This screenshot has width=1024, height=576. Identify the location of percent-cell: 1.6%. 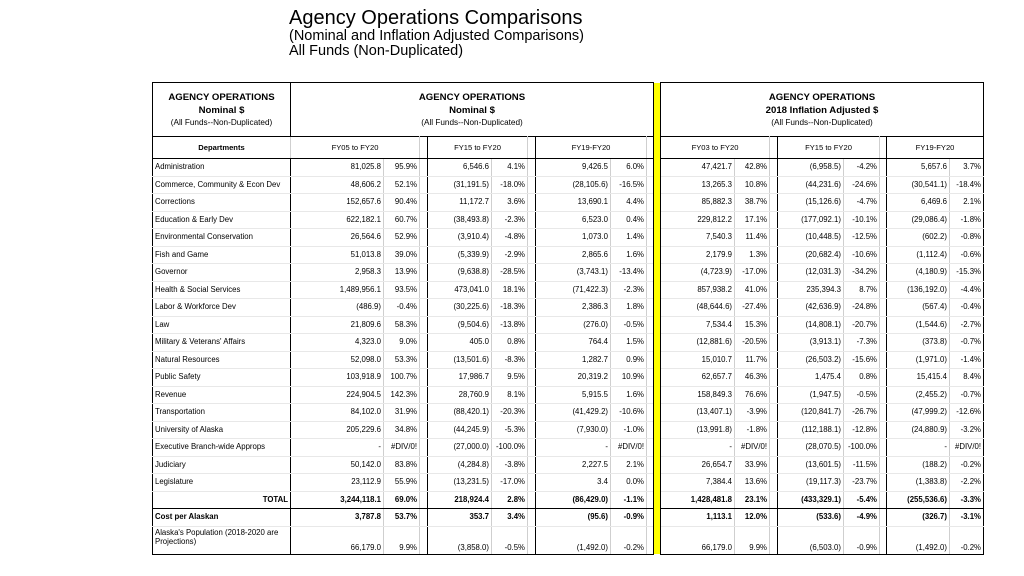
(628, 255).